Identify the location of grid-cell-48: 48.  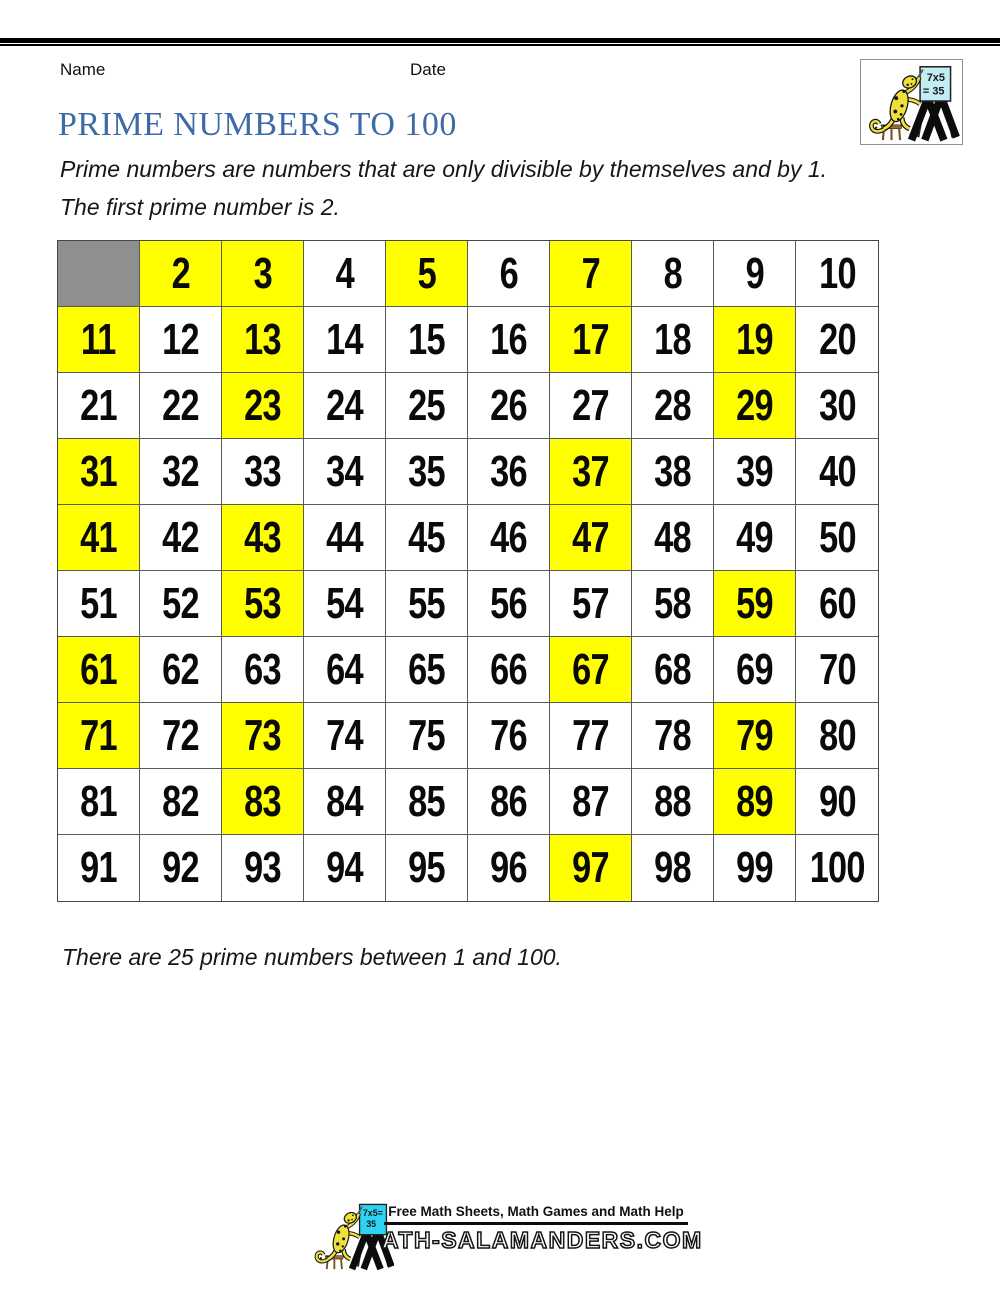
(673, 538).